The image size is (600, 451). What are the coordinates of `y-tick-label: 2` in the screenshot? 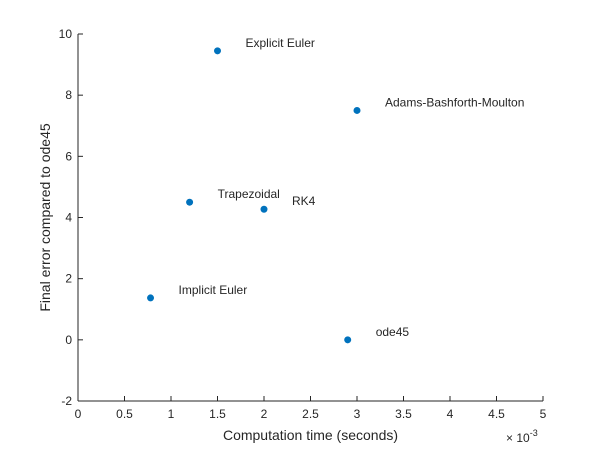 It's located at (68, 279).